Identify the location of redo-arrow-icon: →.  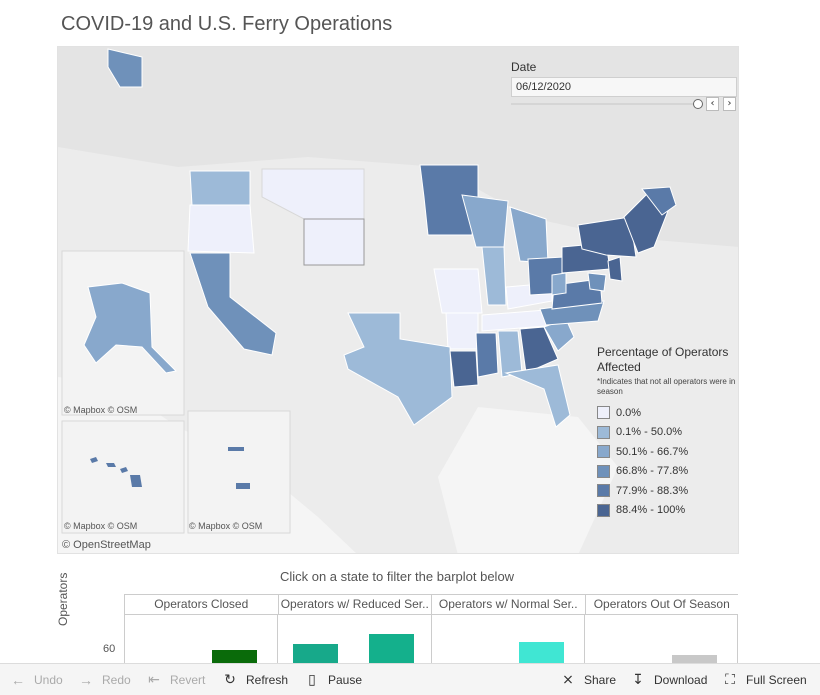
(86, 679).